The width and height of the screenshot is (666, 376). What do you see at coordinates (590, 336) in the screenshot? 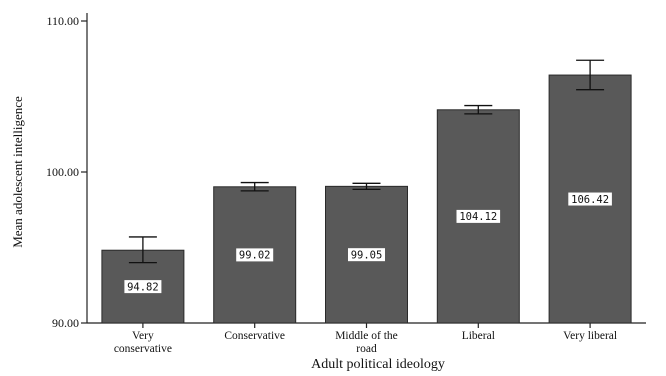
I see `x-tick-label: Very liberal` at bounding box center [590, 336].